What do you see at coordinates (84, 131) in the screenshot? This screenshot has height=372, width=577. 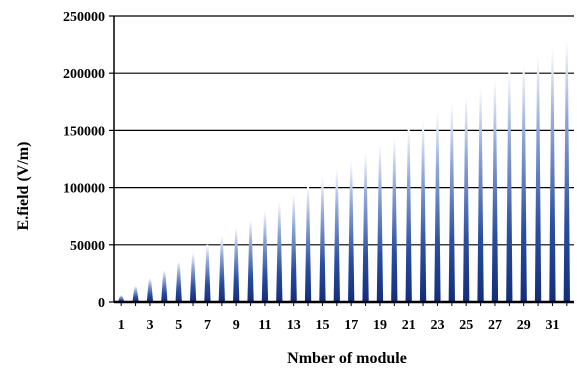 I see `y-tick-label-150000: 150000` at bounding box center [84, 131].